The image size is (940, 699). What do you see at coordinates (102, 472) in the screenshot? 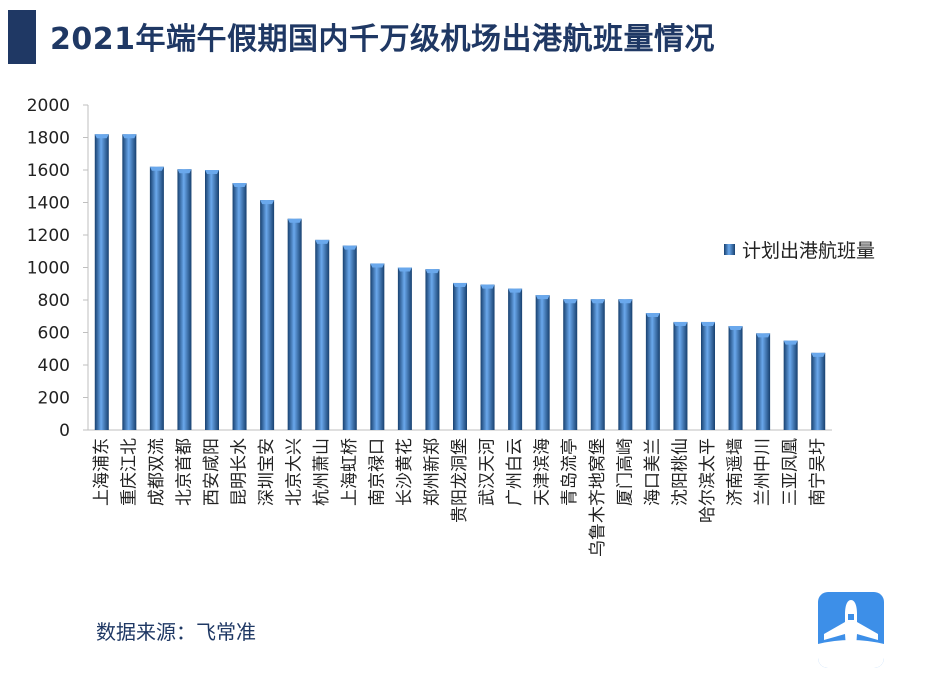
I see `x-tick-label: 上海浦东` at bounding box center [102, 472].